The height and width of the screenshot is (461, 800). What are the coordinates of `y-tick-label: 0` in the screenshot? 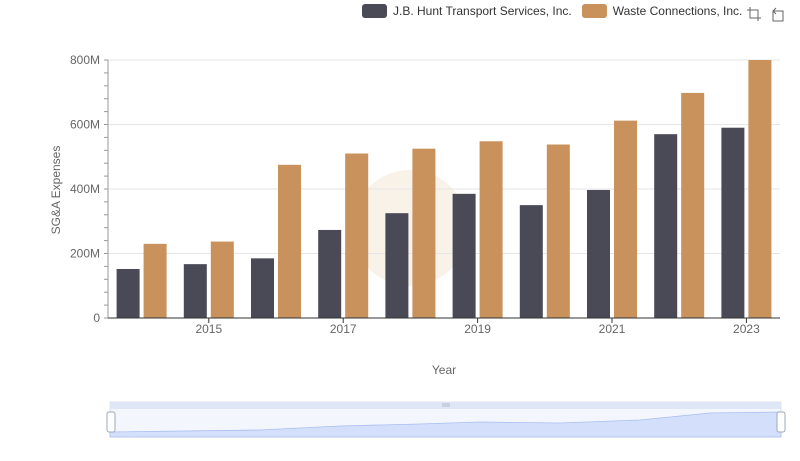 It's located at (96, 318).